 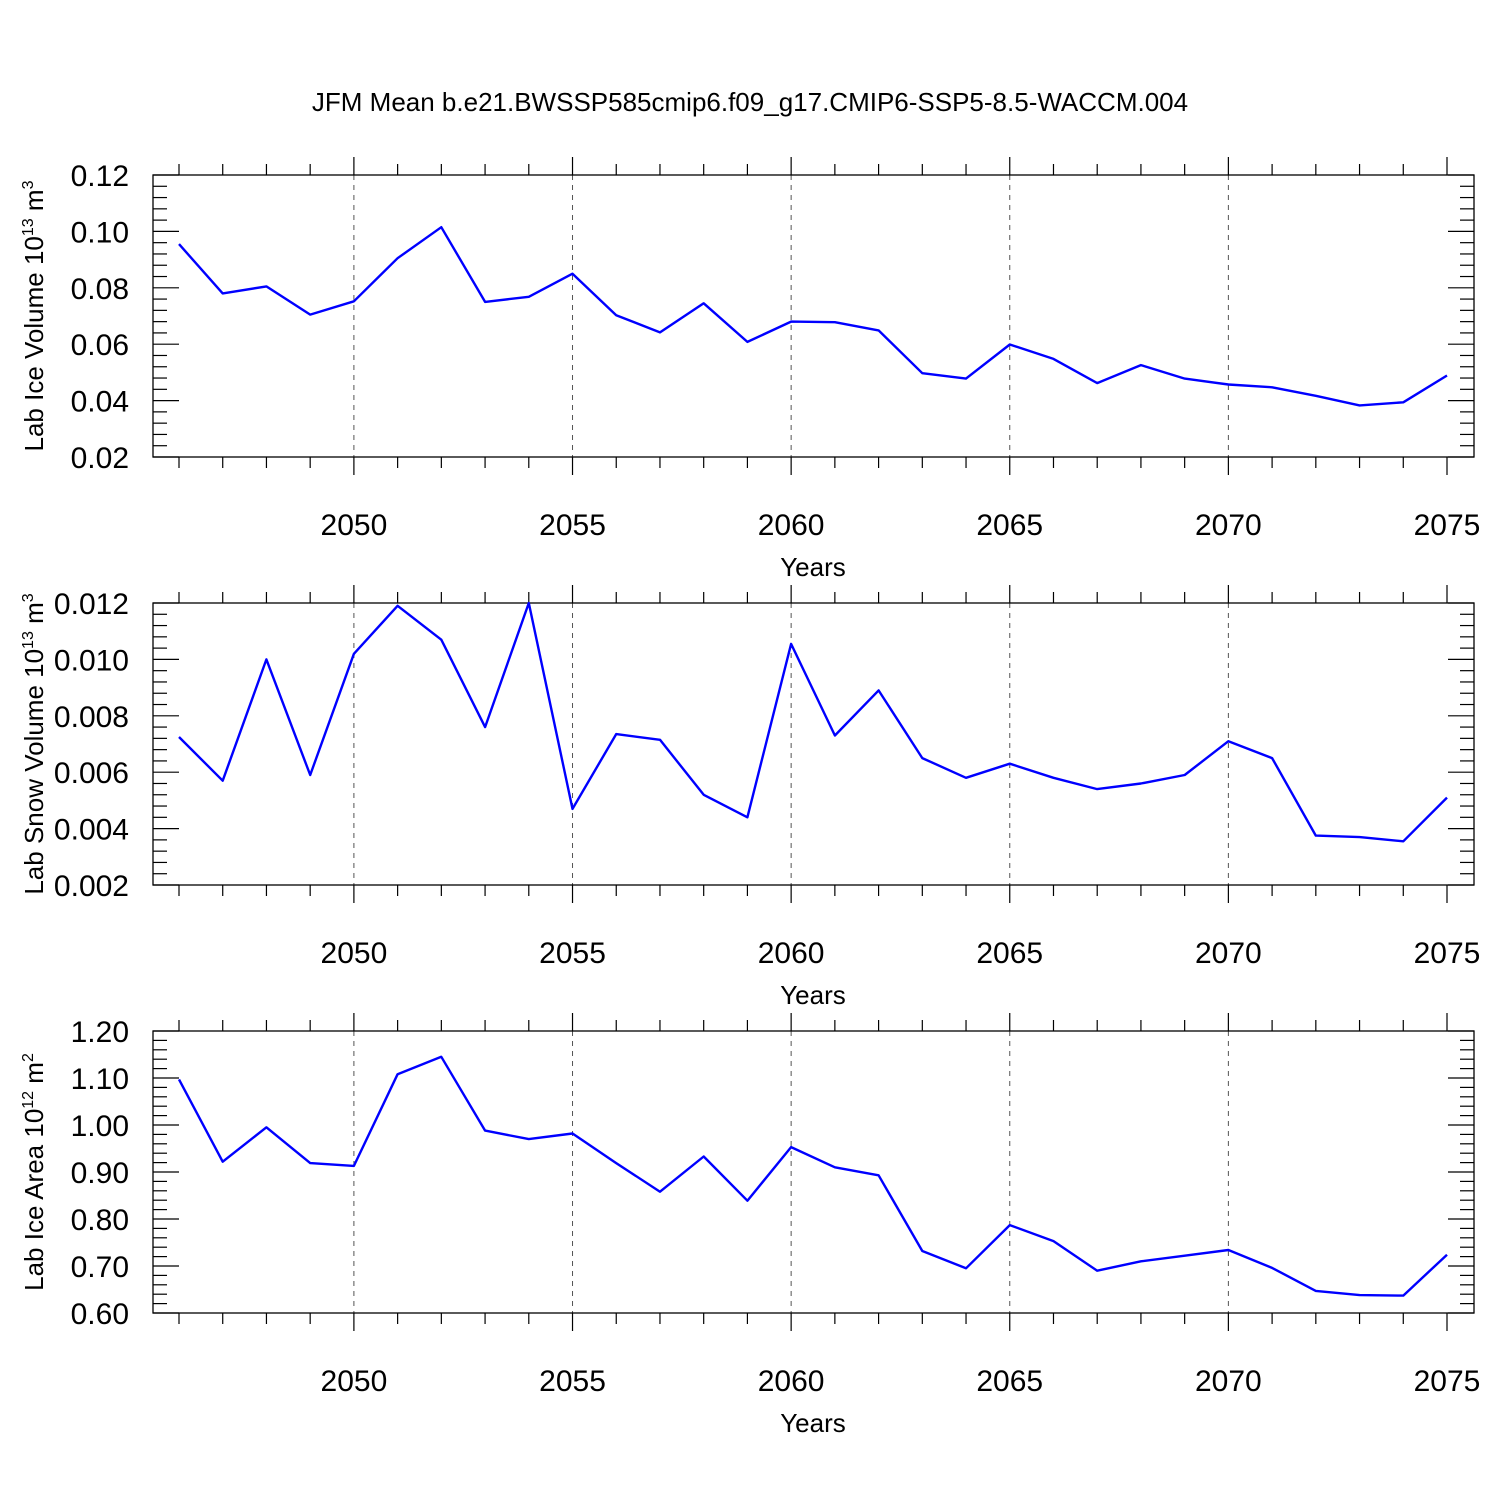 I want to click on y-tick-label: 1.10, so click(x=100, y=1079).